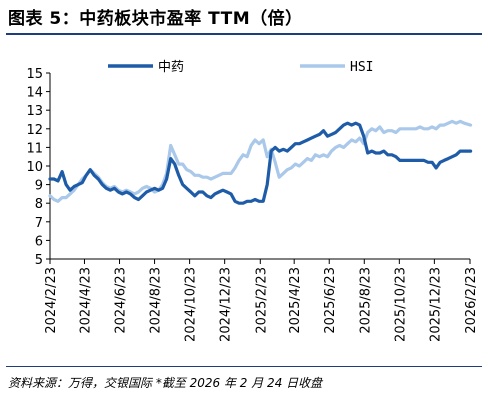 This screenshot has height=406, width=488. Describe the element at coordinates (39, 260) in the screenshot. I see `y-tick-label: 5` at that location.